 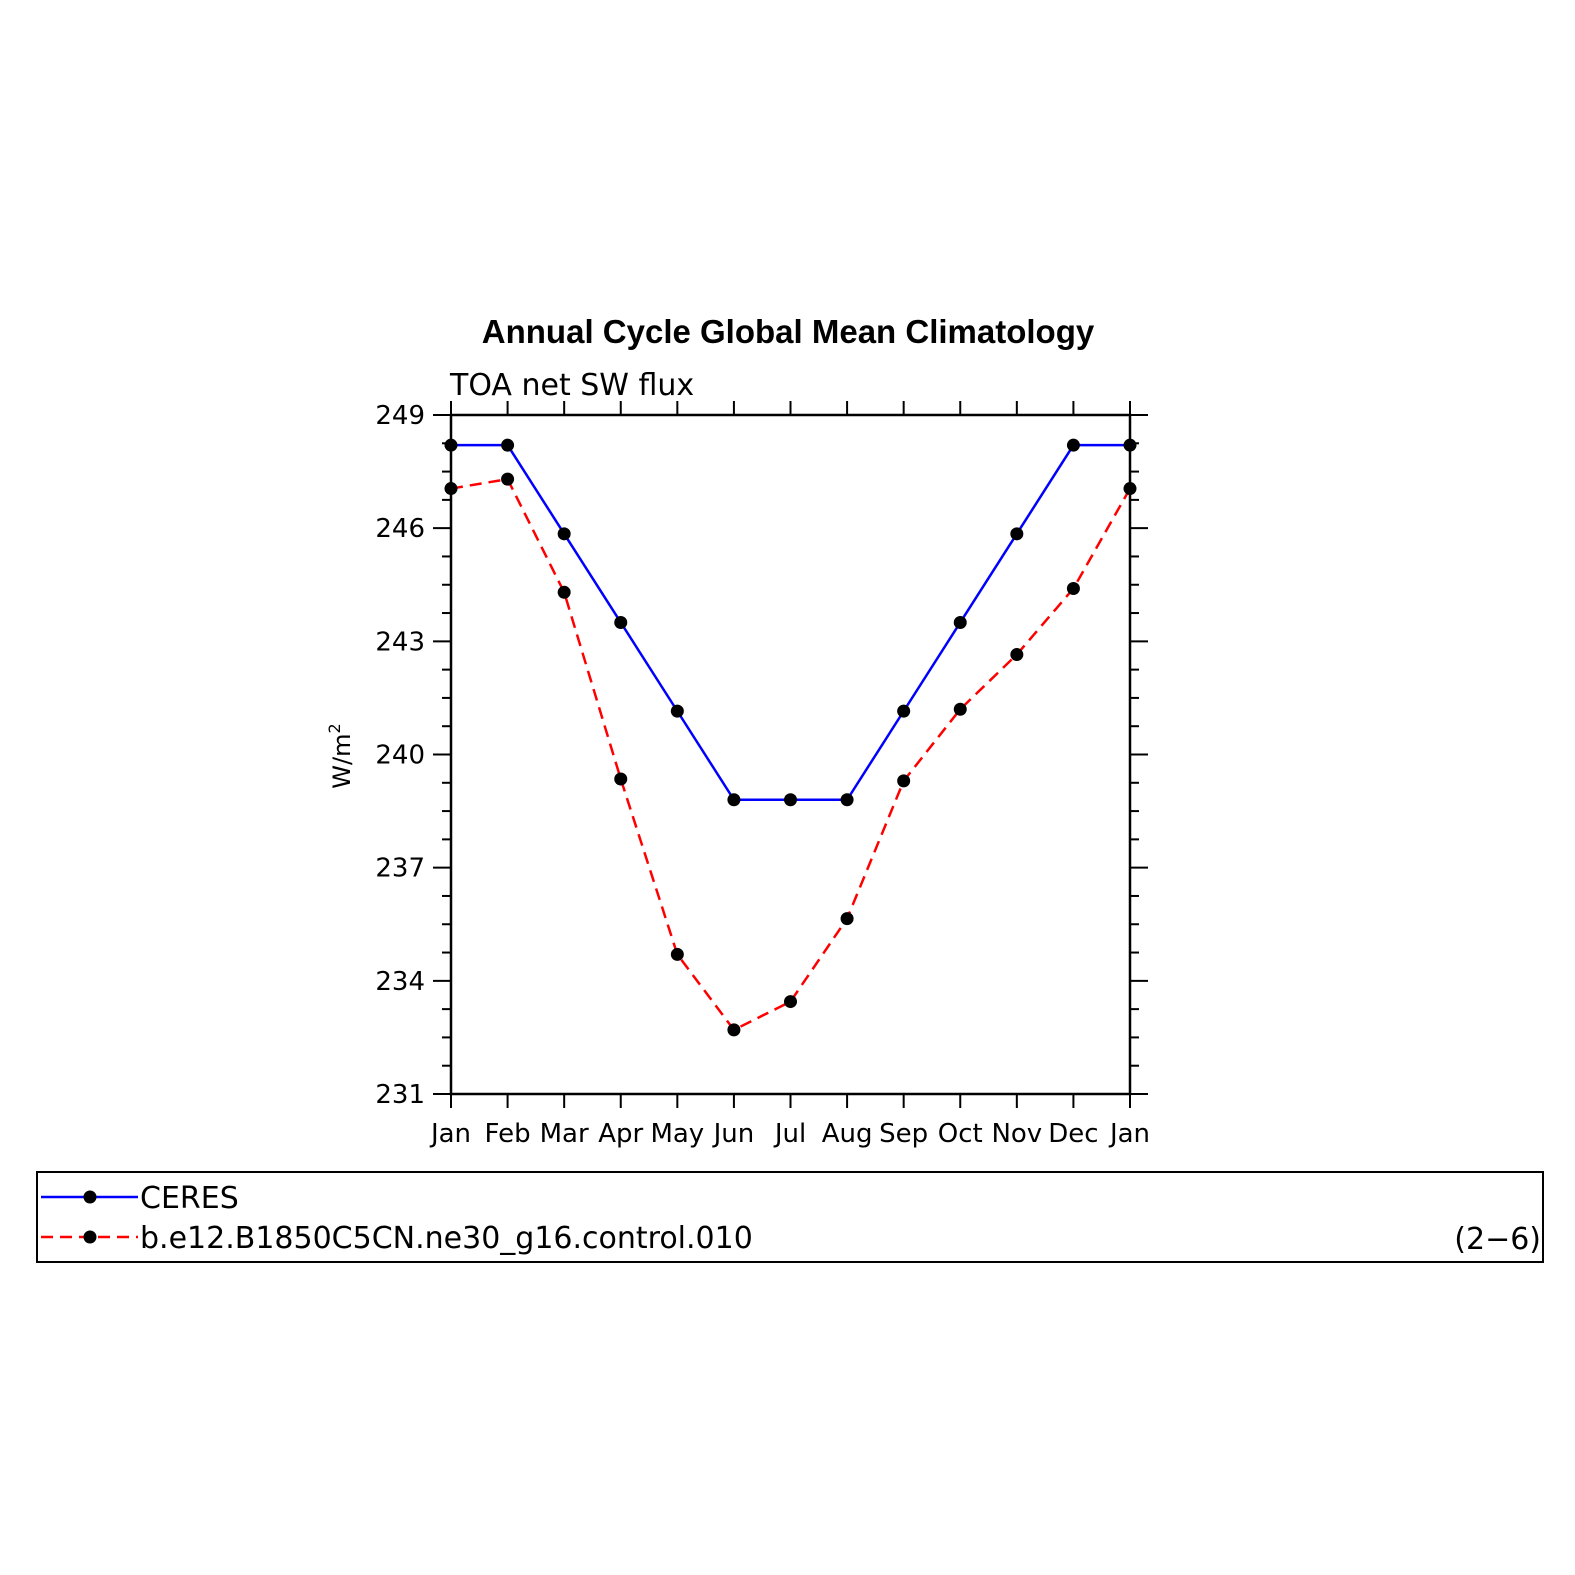 What do you see at coordinates (400, 642) in the screenshot?
I see `y-tick-label: 243` at bounding box center [400, 642].